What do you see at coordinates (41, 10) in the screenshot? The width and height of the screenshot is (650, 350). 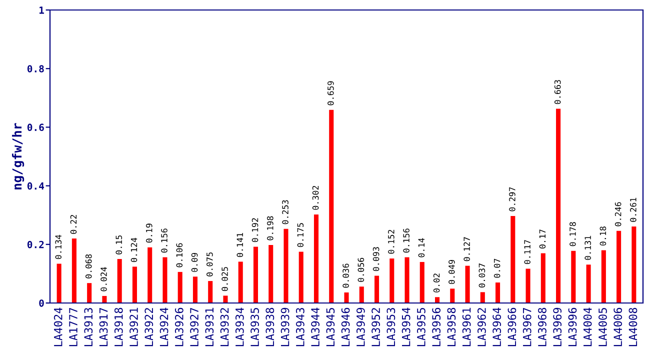 I see `y-tick-label: 1` at bounding box center [41, 10].